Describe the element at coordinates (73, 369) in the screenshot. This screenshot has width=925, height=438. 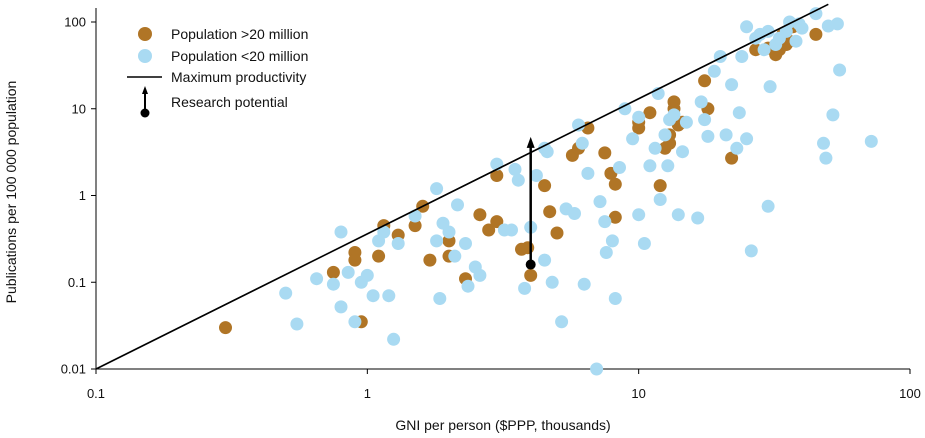
I see `y-tick-label: 0.01` at that location.